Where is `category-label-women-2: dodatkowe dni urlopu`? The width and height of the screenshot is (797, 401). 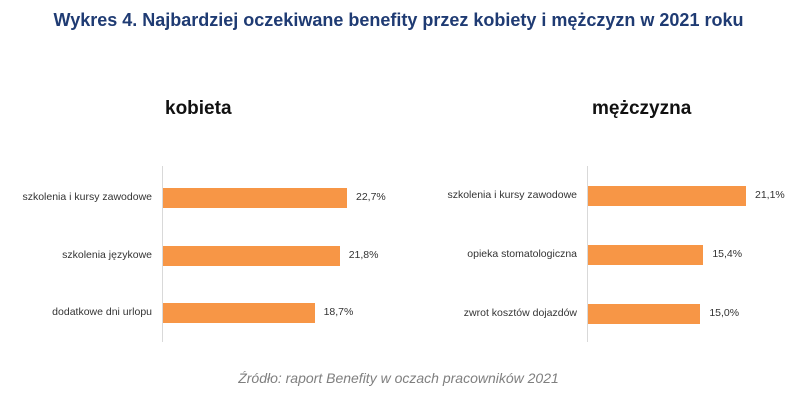 category-label-women-2: dodatkowe dni urlopu is located at coordinates (102, 312).